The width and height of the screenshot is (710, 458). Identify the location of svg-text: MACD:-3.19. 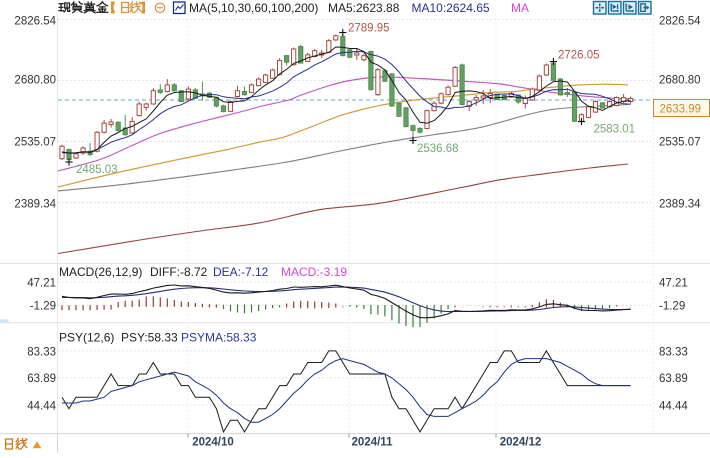
(314, 272).